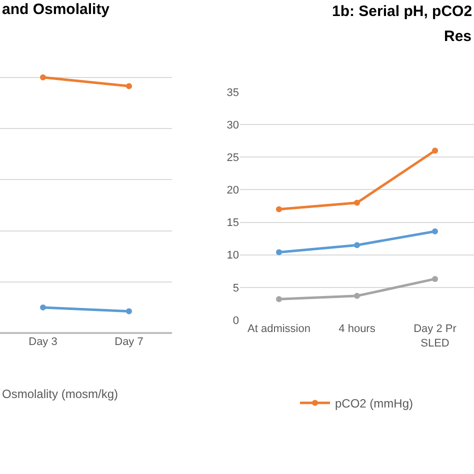 The image size is (474, 474). I want to click on y-tick-label: 30, so click(232, 125).